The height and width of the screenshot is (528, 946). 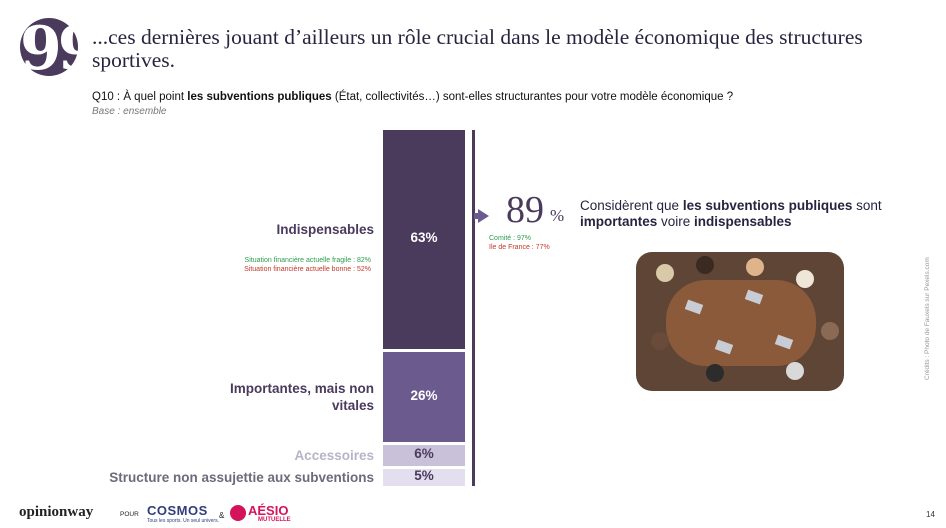 I want to click on bracket-line, so click(x=473, y=308).